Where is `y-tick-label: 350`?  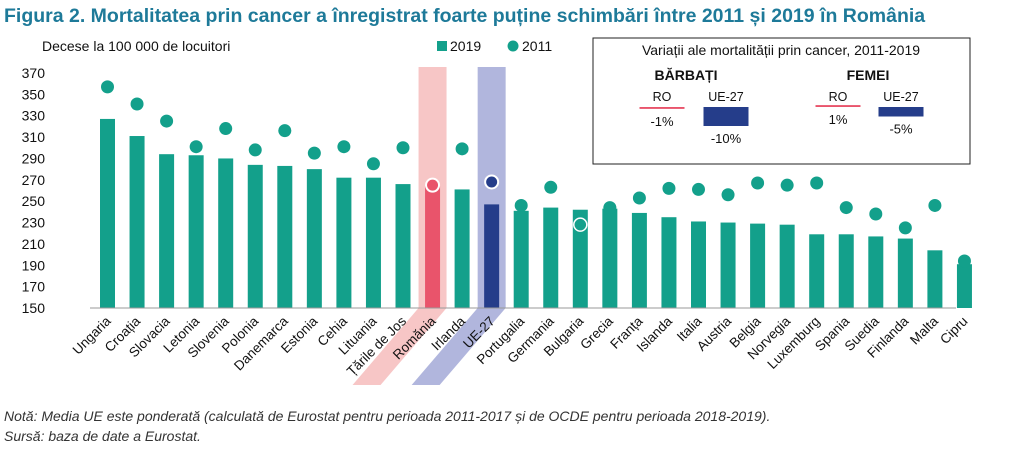 y-tick-label: 350 is located at coordinates (34, 94).